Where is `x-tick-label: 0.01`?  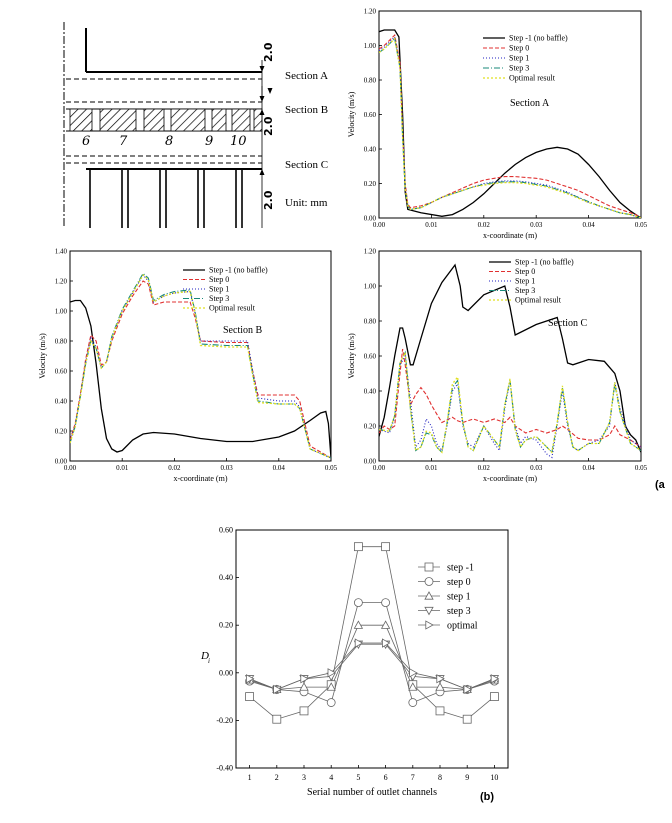
x-tick-label: 0.01 is located at coordinates (122, 468).